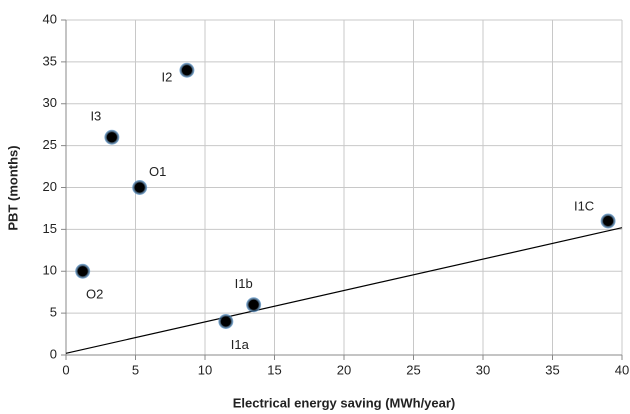 This screenshot has width=630, height=414. I want to click on x-tick-label: 5, so click(135, 369).